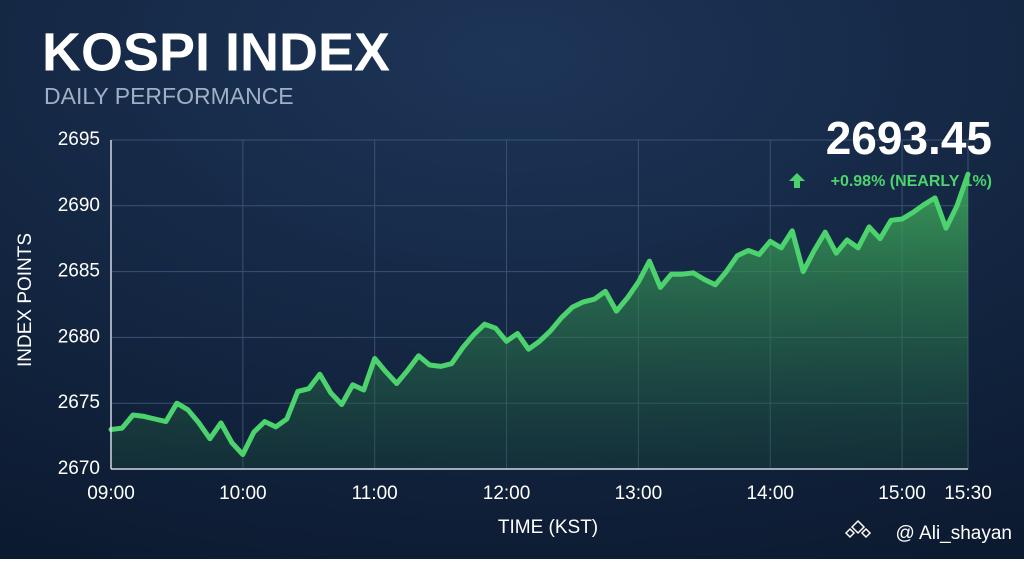 This screenshot has height=564, width=1024. Describe the element at coordinates (507, 493) in the screenshot. I see `x-tick-label: 12:00` at that location.